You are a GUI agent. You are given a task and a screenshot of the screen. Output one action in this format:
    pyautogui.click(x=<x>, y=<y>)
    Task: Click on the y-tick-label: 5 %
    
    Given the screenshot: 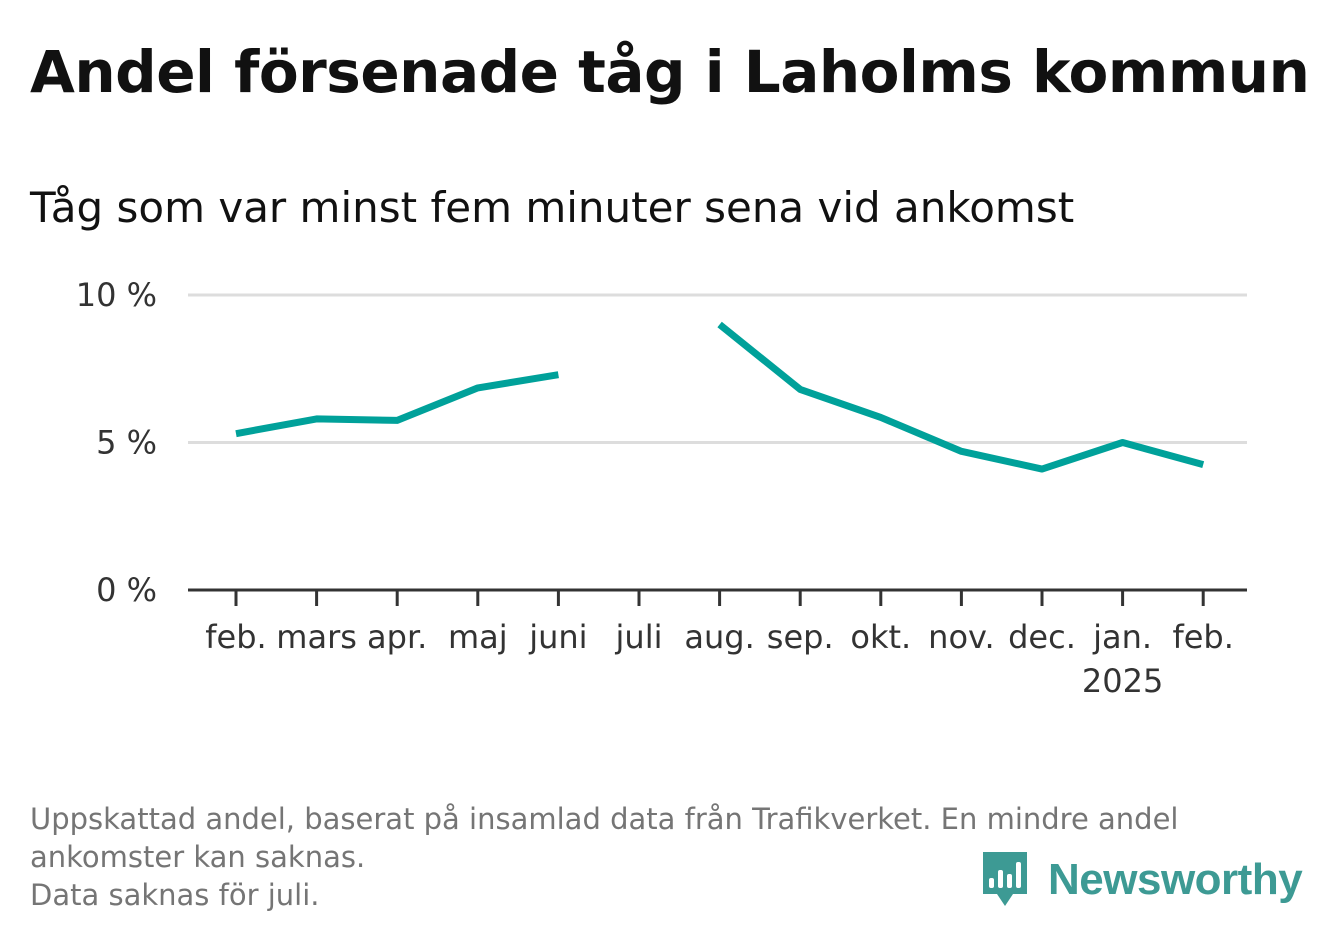 What is the action you would take?
    pyautogui.click(x=126, y=443)
    